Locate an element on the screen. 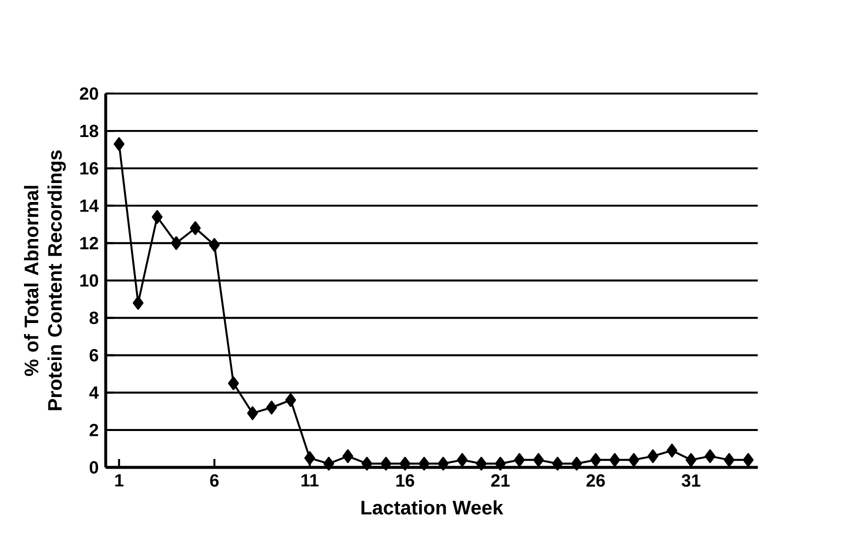 This screenshot has width=868, height=548. y-tick-label: 8 is located at coordinates (94, 318).